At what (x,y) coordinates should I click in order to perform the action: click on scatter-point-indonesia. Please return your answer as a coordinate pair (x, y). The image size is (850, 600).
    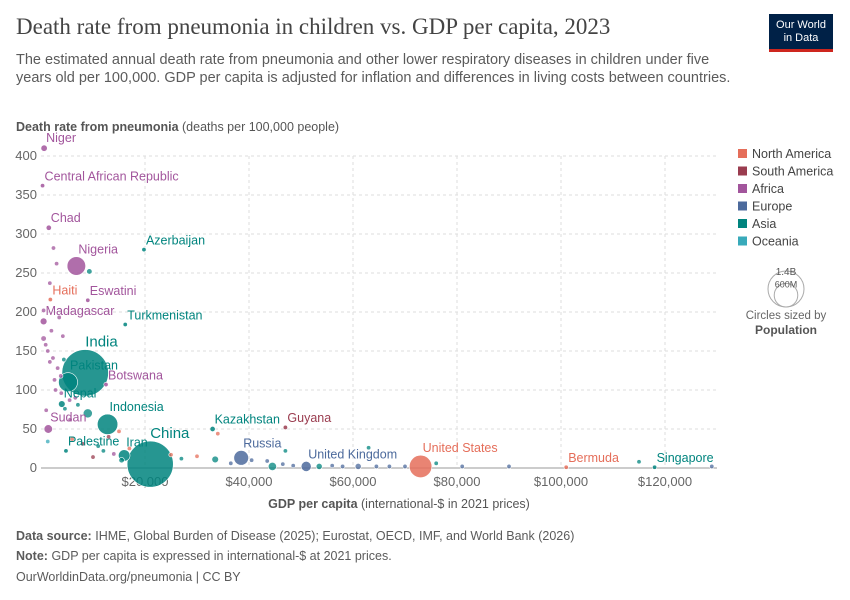
    Looking at the image, I should click on (108, 424).